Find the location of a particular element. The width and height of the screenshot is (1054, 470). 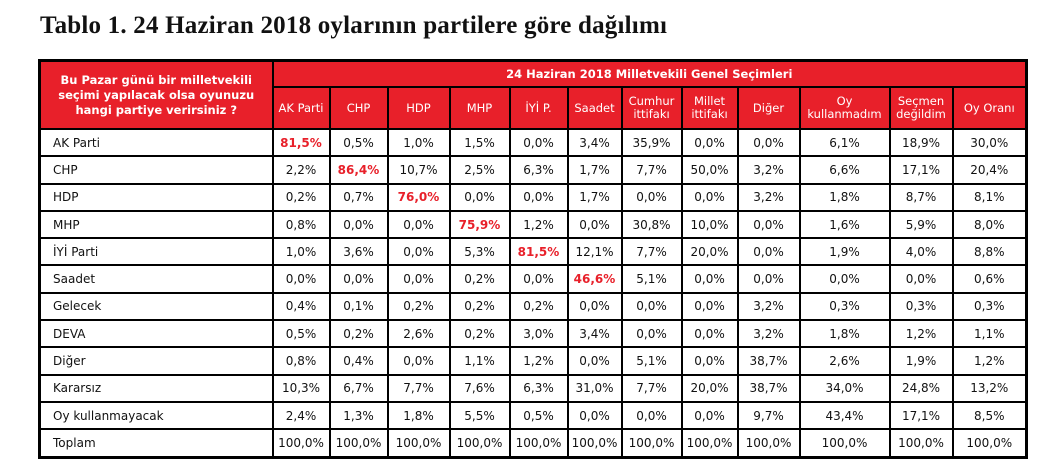

column-header: Millet ittifakı is located at coordinates (709, 108).